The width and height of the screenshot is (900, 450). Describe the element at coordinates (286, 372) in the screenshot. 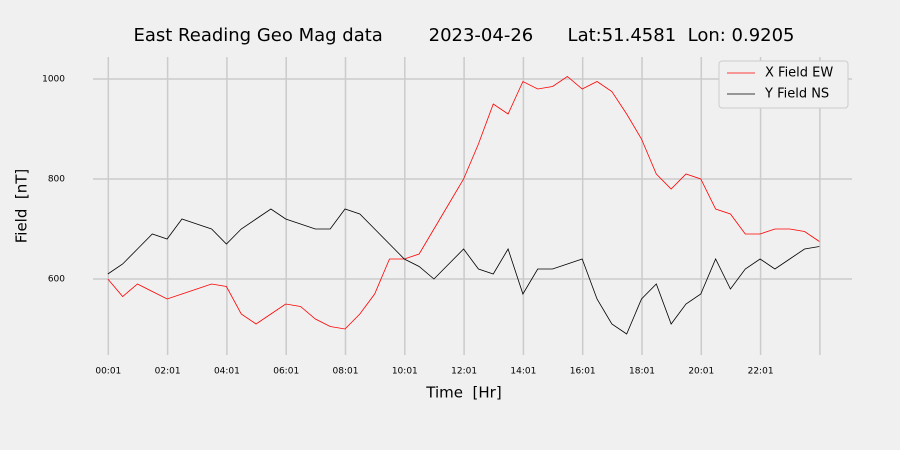

I see `x-tick-label: 06:01` at that location.